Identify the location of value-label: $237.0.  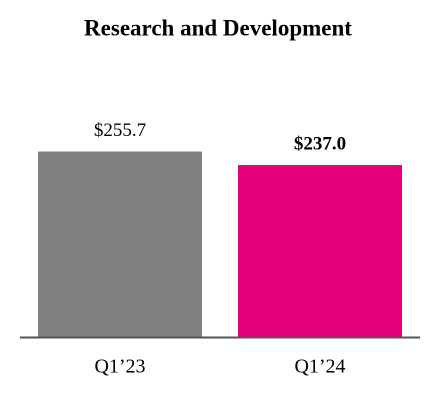
(320, 143).